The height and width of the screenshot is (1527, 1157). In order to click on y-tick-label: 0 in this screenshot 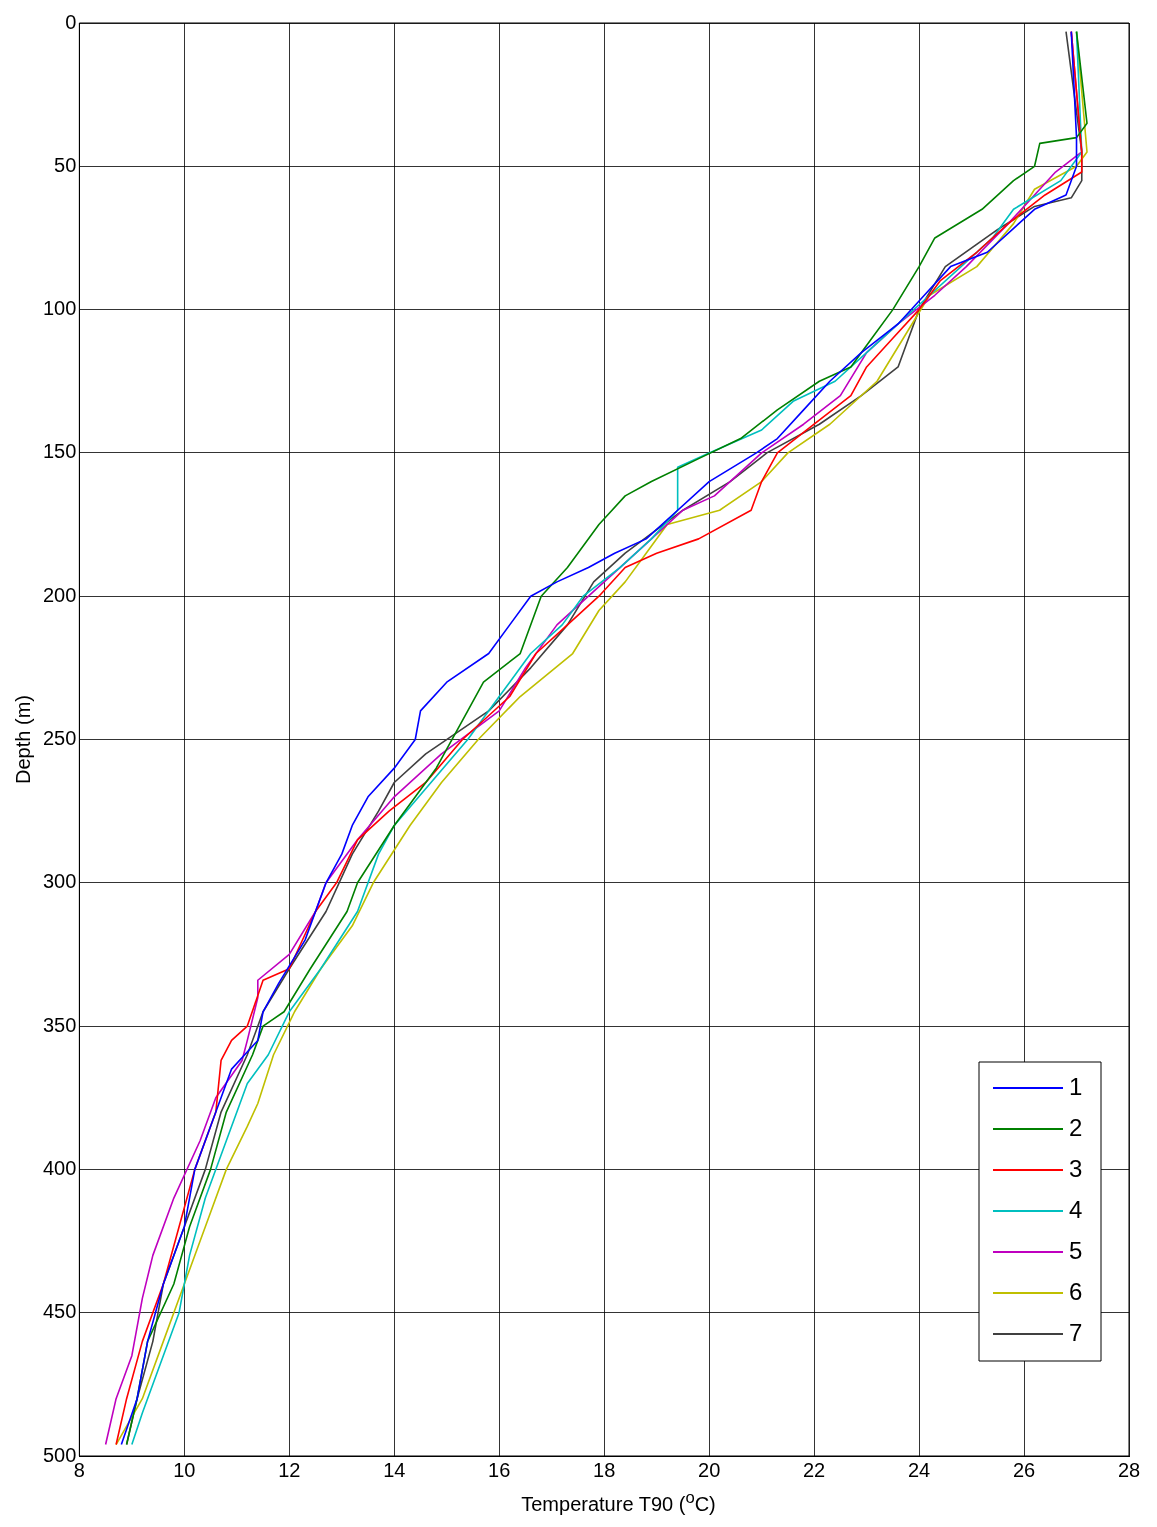, I will do `click(71, 21)`.